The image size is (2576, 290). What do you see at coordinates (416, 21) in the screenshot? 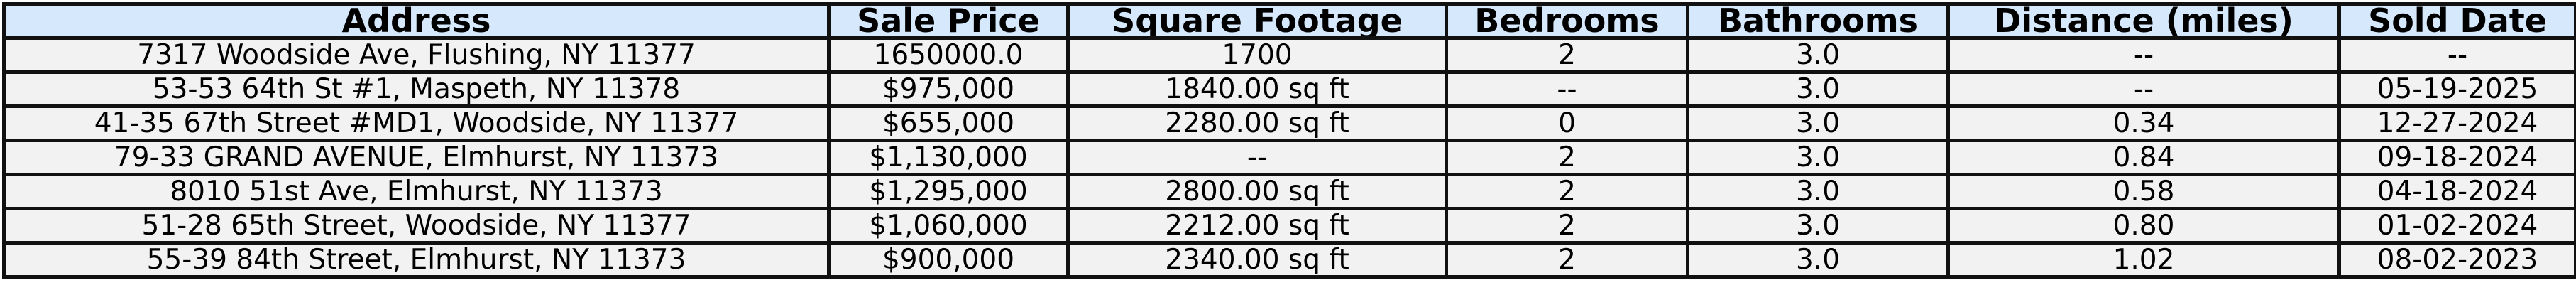
I see `header-address: Address` at bounding box center [416, 21].